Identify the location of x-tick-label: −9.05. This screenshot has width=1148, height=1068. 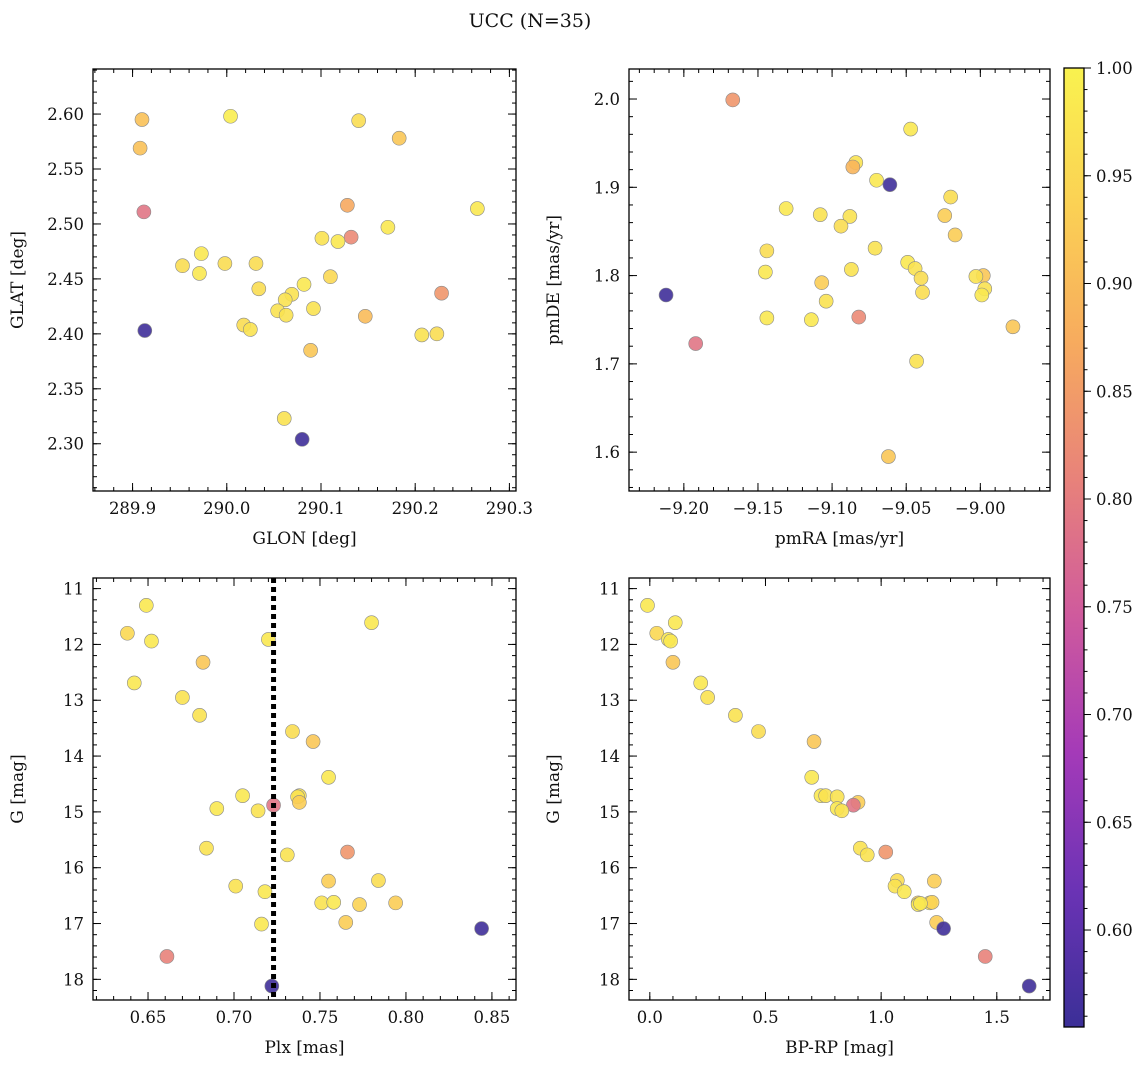
(906, 508).